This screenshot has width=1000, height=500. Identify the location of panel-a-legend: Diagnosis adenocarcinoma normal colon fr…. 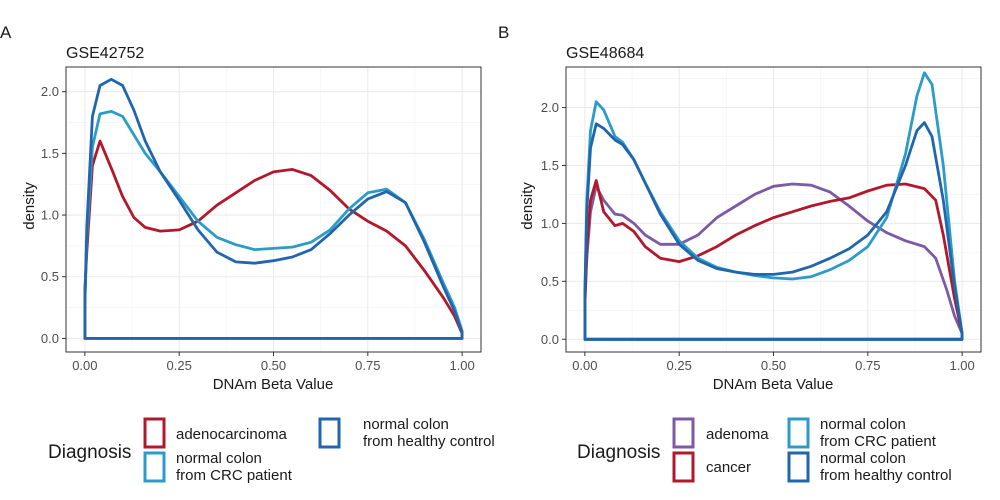
(271, 450).